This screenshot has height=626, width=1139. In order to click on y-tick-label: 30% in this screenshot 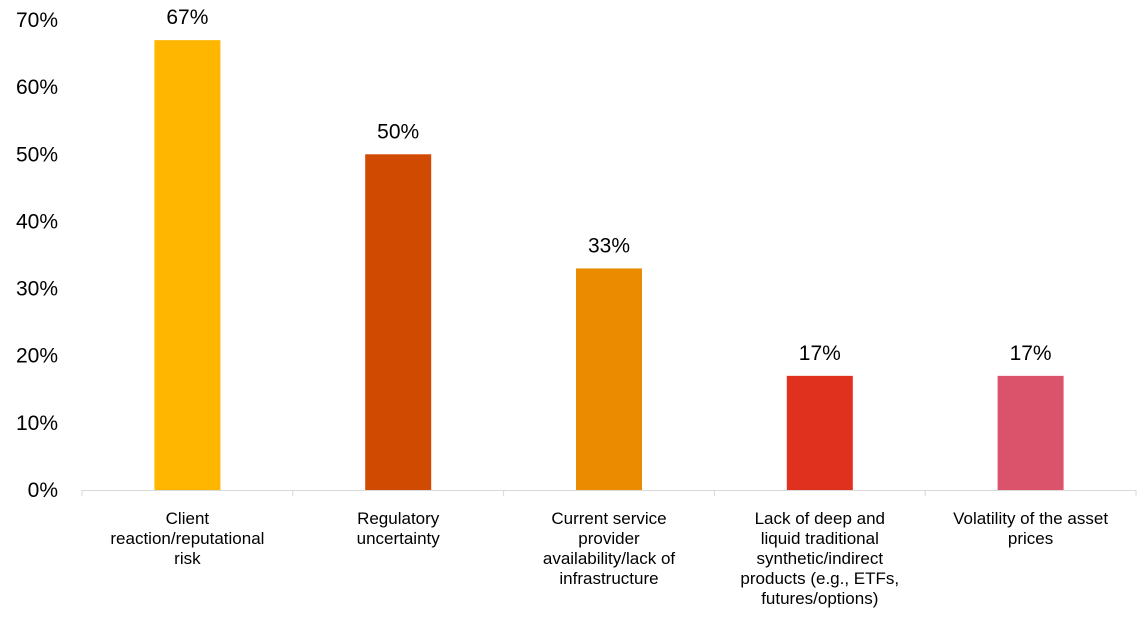, I will do `click(37, 289)`.